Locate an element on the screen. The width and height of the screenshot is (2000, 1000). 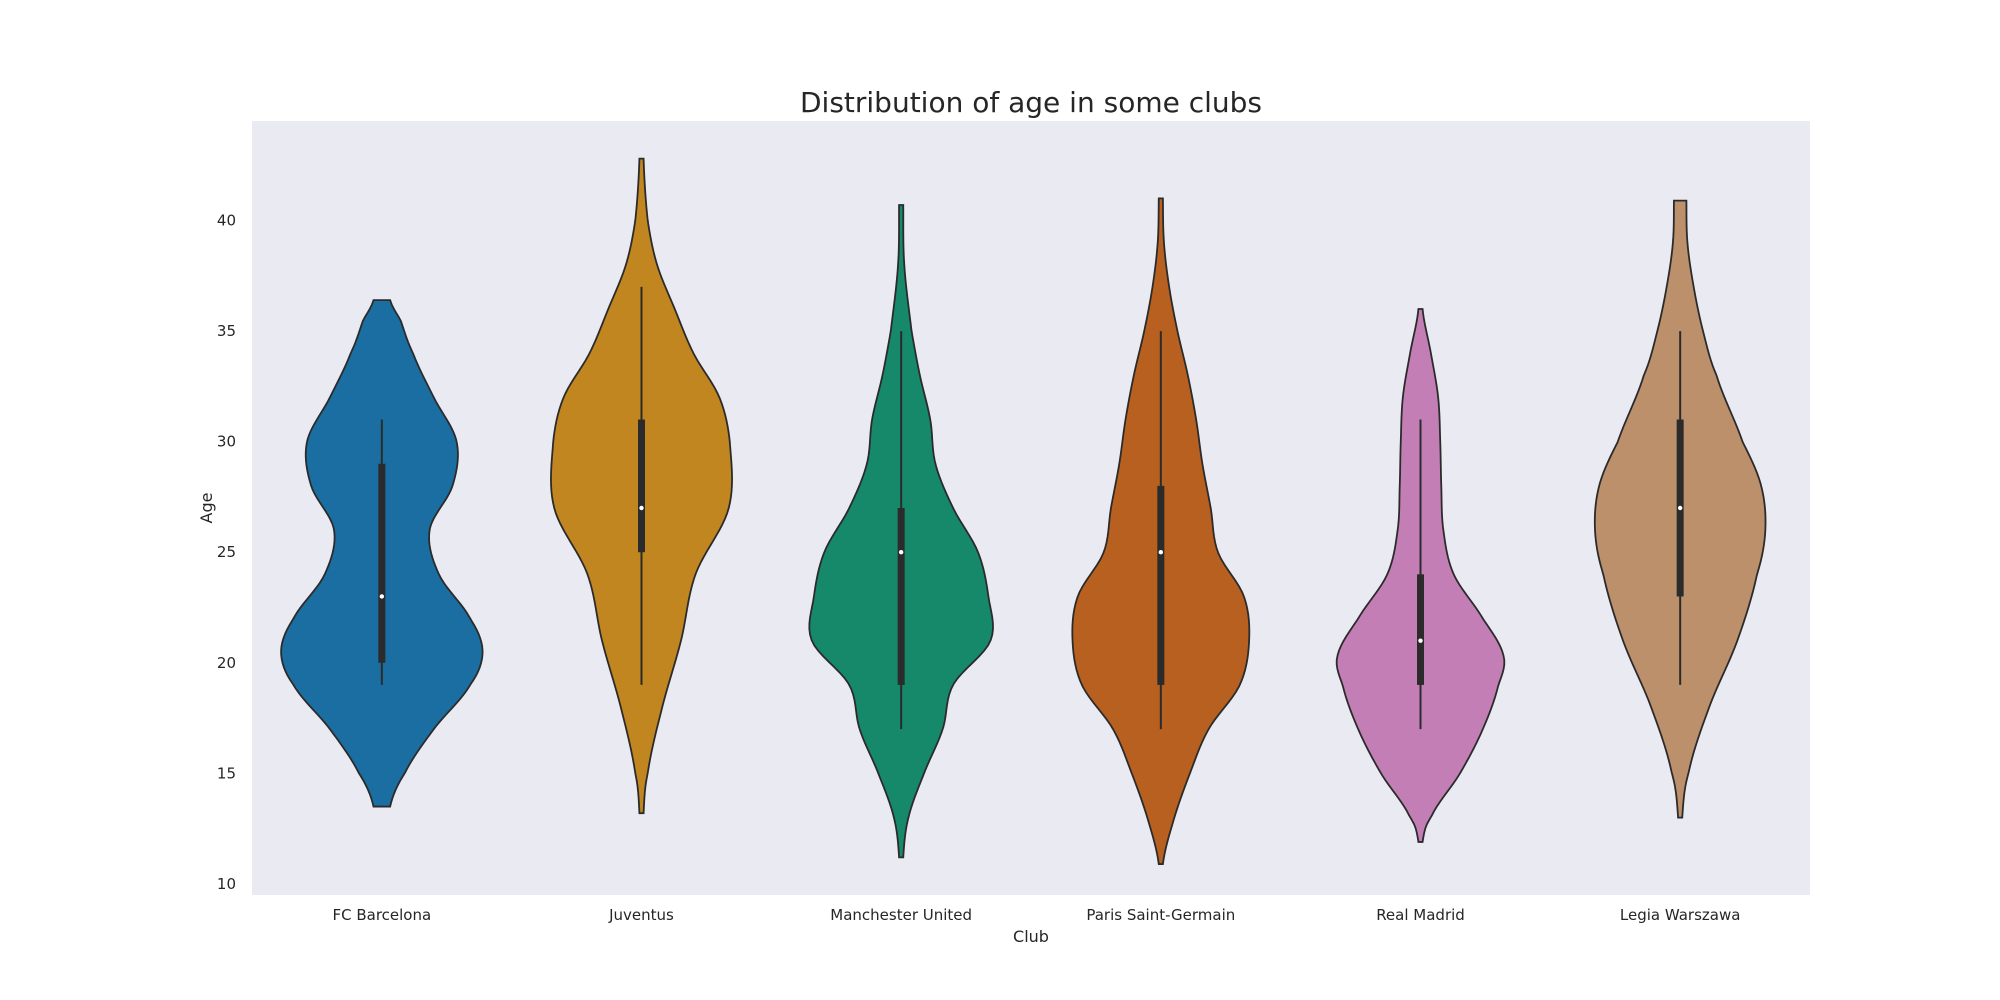
violin-legia-warszawa is located at coordinates (1680, 509).